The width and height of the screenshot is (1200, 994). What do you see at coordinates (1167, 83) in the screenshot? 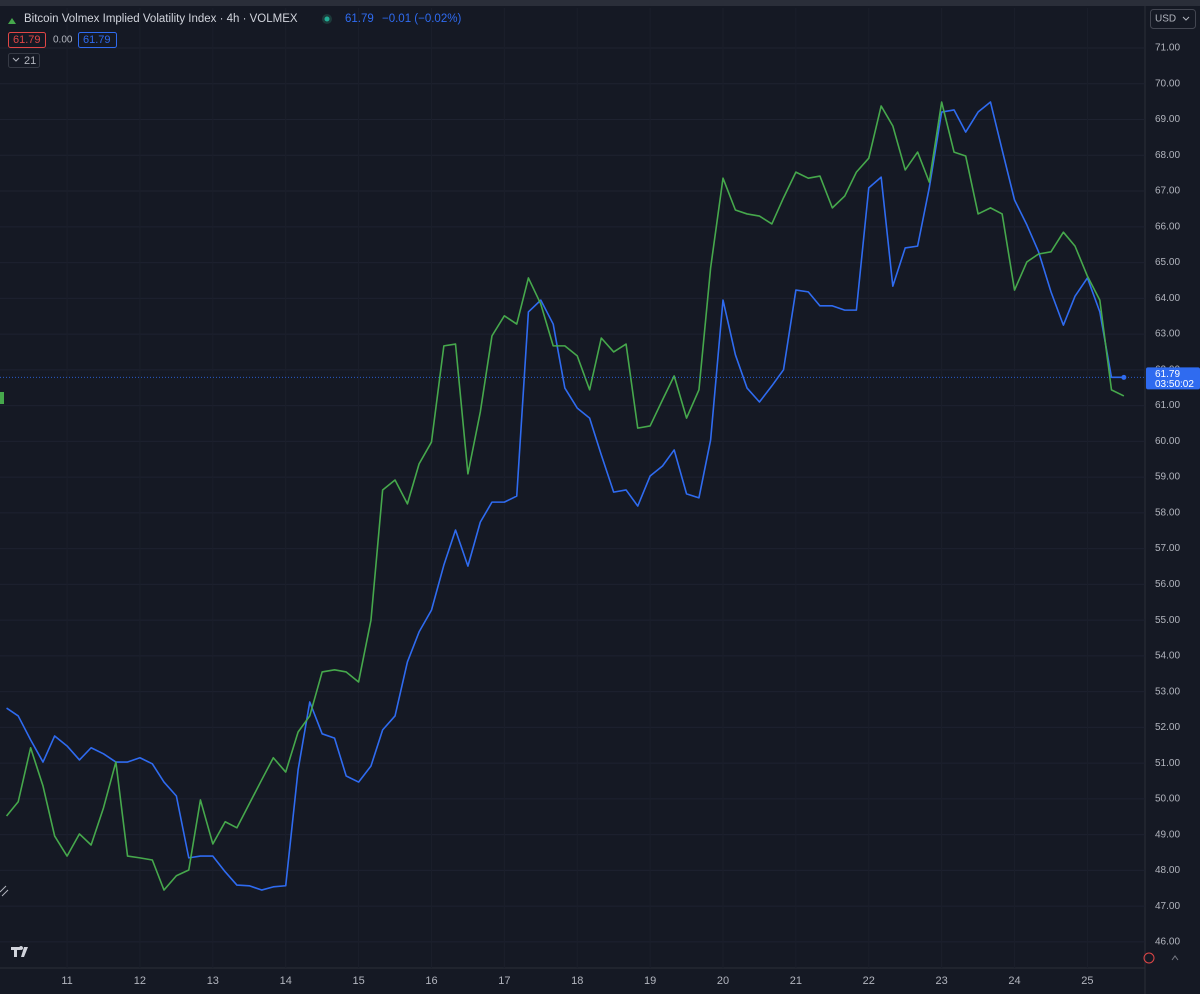
I see `y-tick-label: 70.00` at bounding box center [1167, 83].